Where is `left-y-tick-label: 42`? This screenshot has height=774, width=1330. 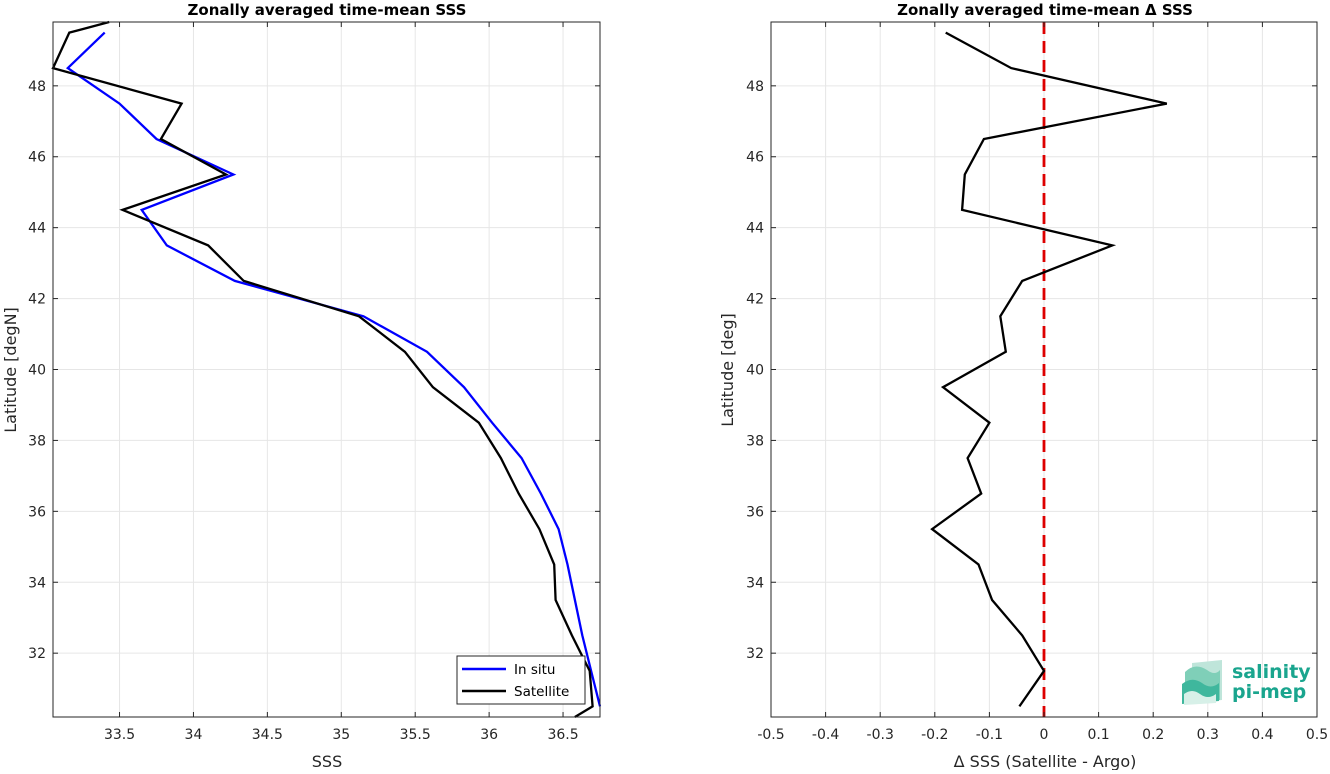
left-y-tick-label: 42 is located at coordinates (37, 300).